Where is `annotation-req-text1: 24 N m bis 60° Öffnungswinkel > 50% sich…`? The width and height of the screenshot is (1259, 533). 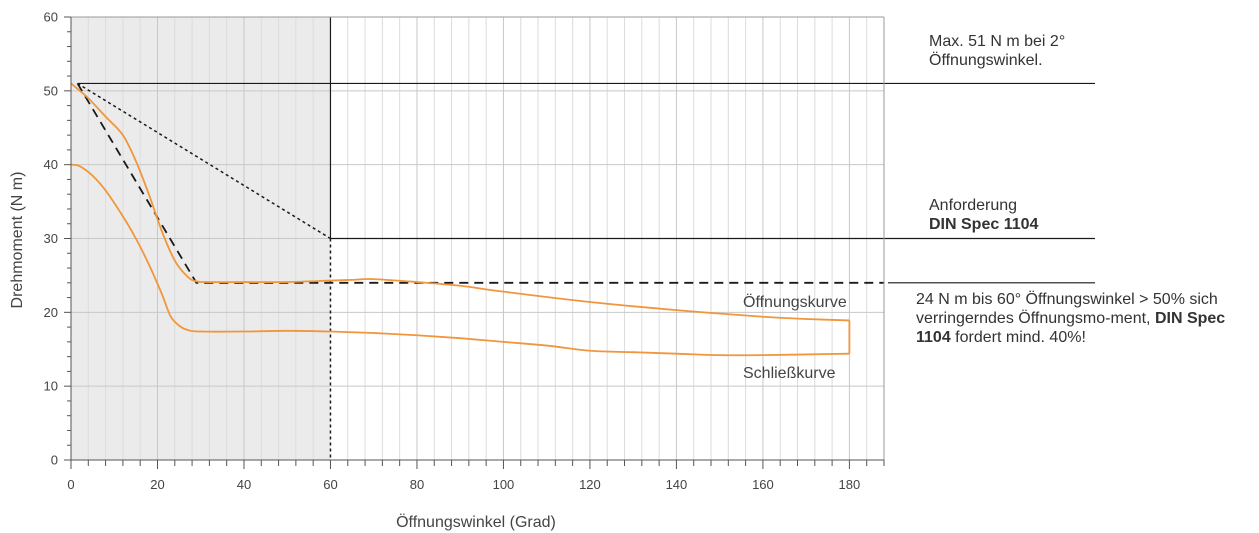 annotation-req-text1: 24 N m bis 60° Öffnungswinkel > 50% sich… is located at coordinates (1067, 309).